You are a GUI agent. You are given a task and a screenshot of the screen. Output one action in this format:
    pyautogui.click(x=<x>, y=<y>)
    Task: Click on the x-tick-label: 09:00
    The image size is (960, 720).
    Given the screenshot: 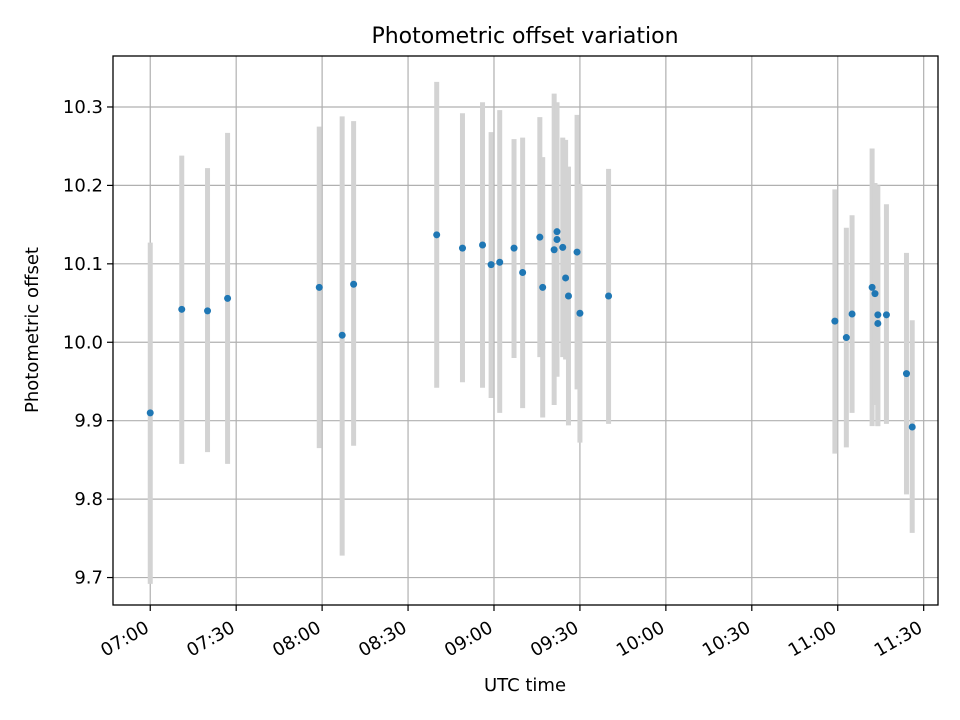 What is the action you would take?
    pyautogui.click(x=468, y=639)
    